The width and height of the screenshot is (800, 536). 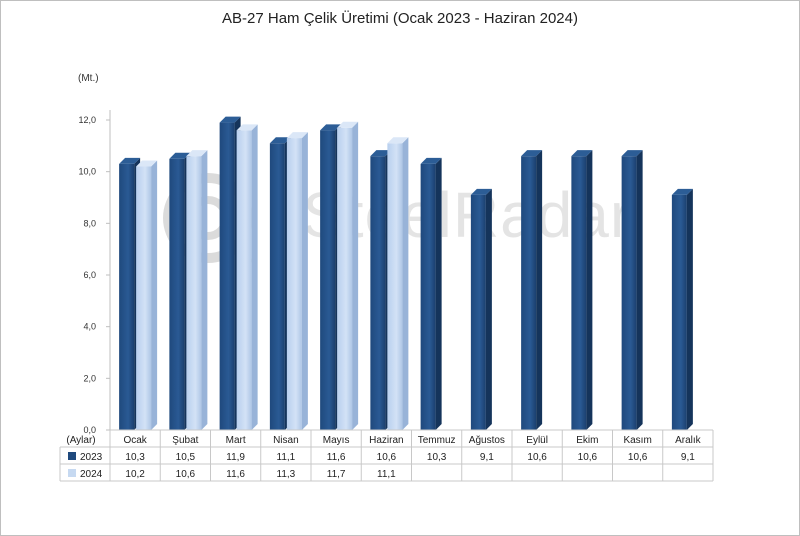 What do you see at coordinates (80, 440) in the screenshot?
I see `table-header-label: (Aylar)` at bounding box center [80, 440].